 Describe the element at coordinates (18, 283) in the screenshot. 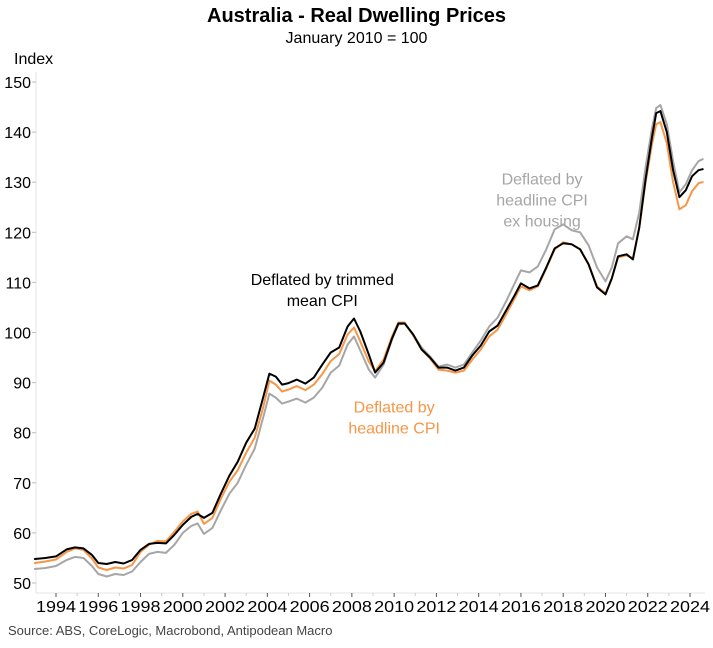

I see `y-tick-label: 110` at that location.